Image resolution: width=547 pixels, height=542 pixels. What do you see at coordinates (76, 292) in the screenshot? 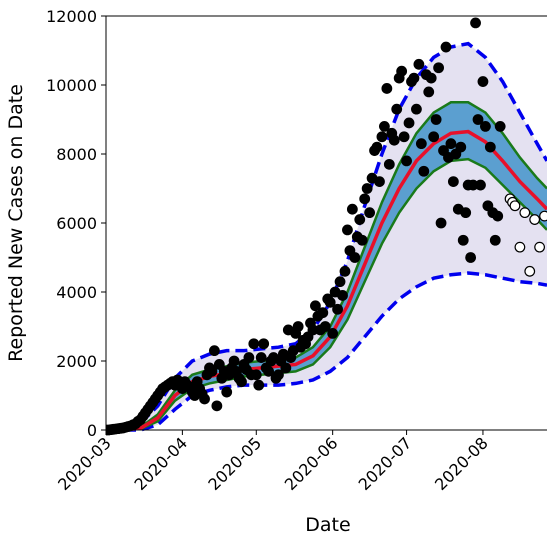
I see `y-tick-label: 4000` at bounding box center [76, 292].